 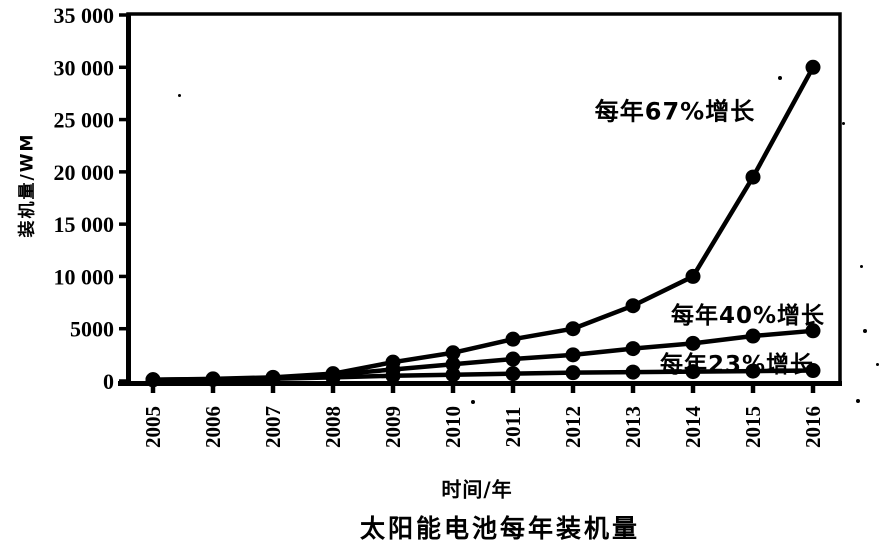 I want to click on y-tick-label: 20 000, so click(x=84, y=172).